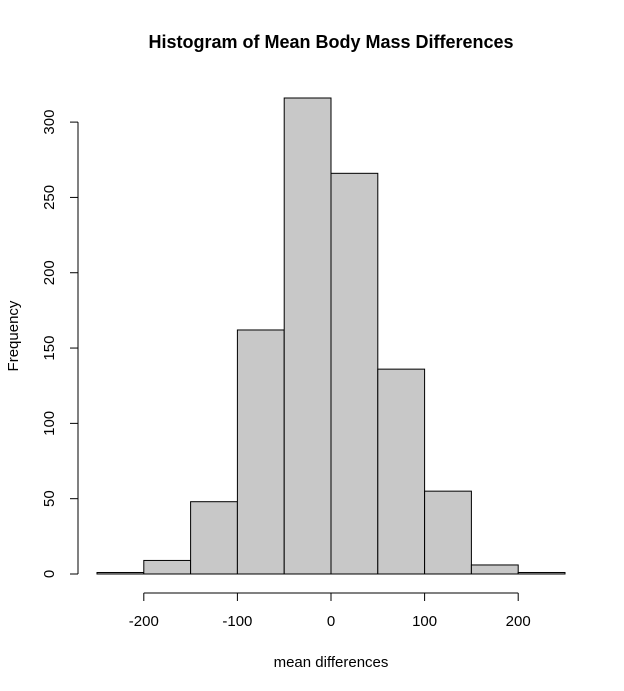 The image size is (624, 691). I want to click on y-tick-label-4: 200, so click(49, 272).